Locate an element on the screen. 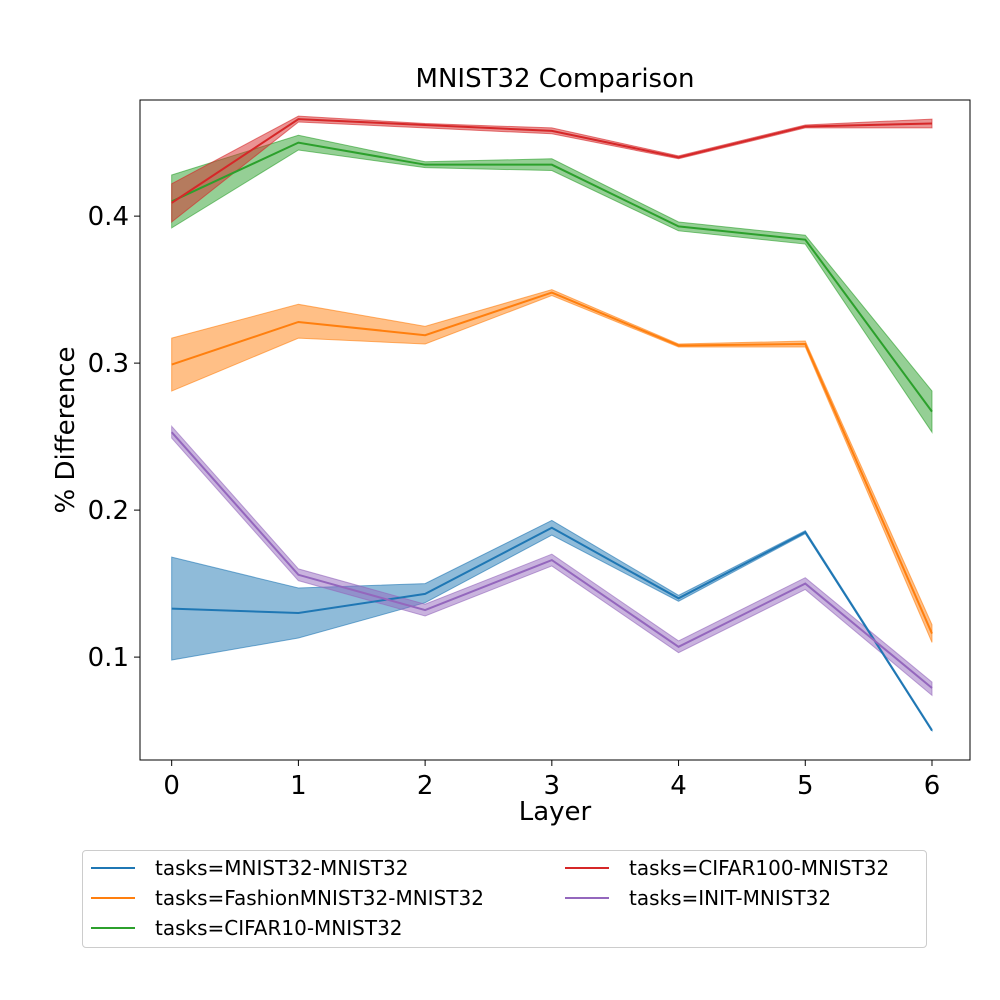  legend-label: tasks=CIFAR100-MNIST32 is located at coordinates (759, 868).